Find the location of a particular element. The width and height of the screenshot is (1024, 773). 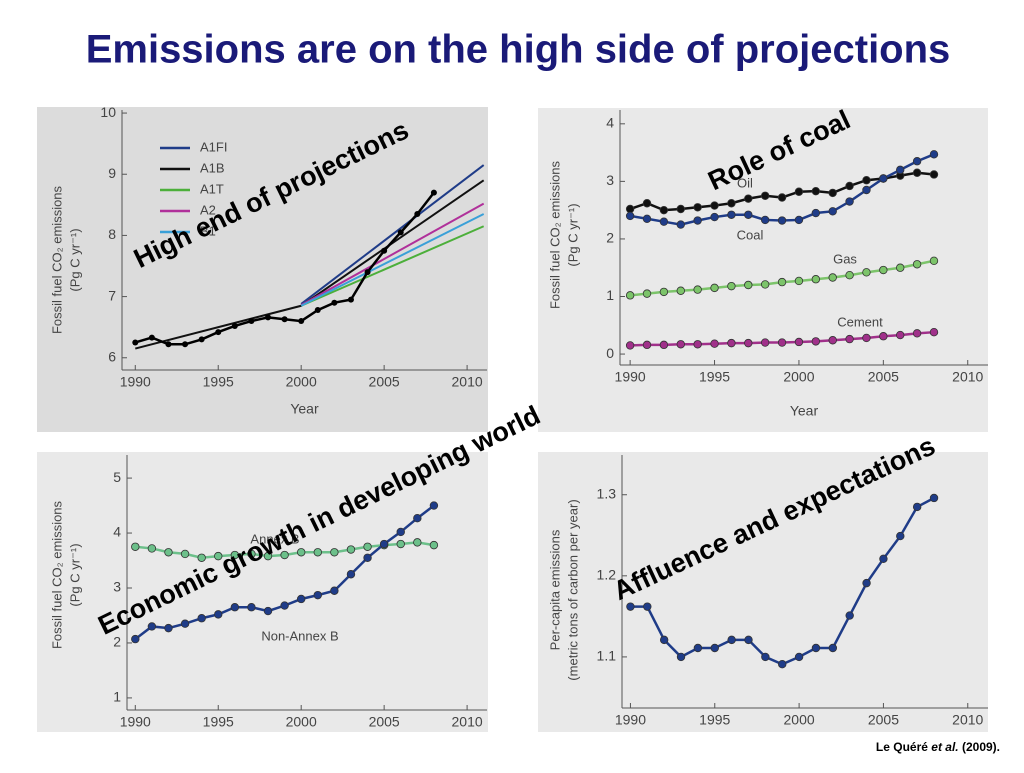

y-axis-label: (Pg C yr⁻¹) is located at coordinates (572, 234).